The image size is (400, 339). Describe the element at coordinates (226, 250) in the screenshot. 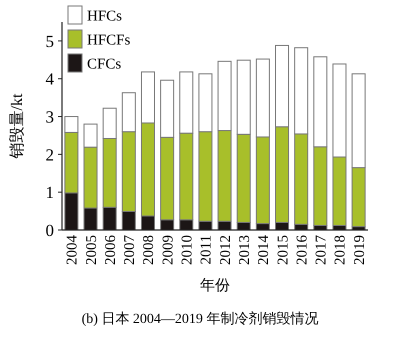

I see `x-tick-label: 2012` at that location.